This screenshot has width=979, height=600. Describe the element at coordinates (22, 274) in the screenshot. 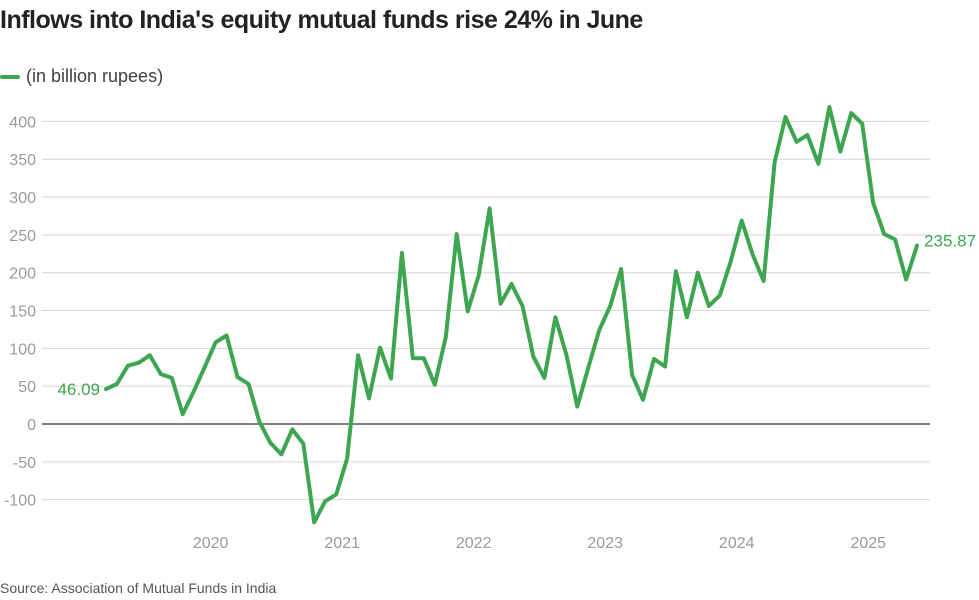

I see `y-tick-label: 200` at that location.